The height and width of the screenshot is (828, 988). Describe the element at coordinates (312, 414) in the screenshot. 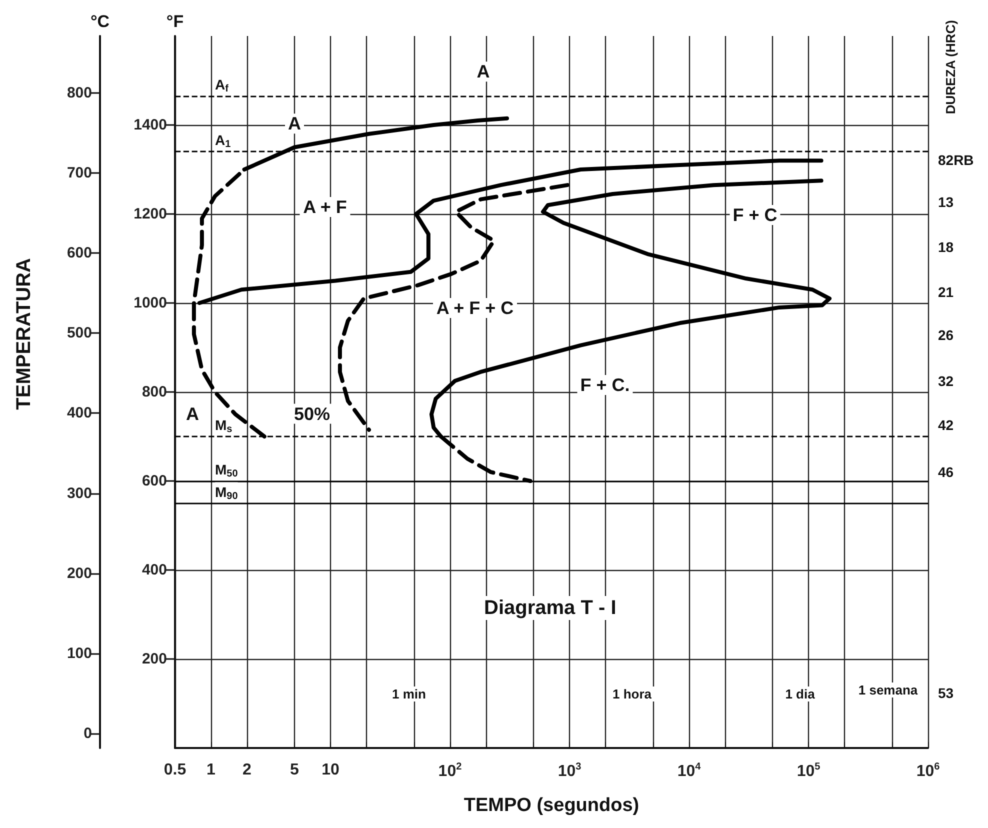

I see `annotation: 50%` at that location.